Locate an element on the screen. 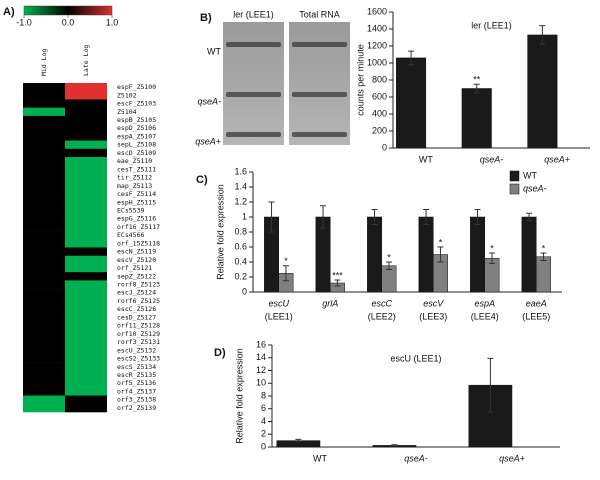 This screenshot has height=480, width=600. x-tick-label: qseA- is located at coordinates (492, 159).